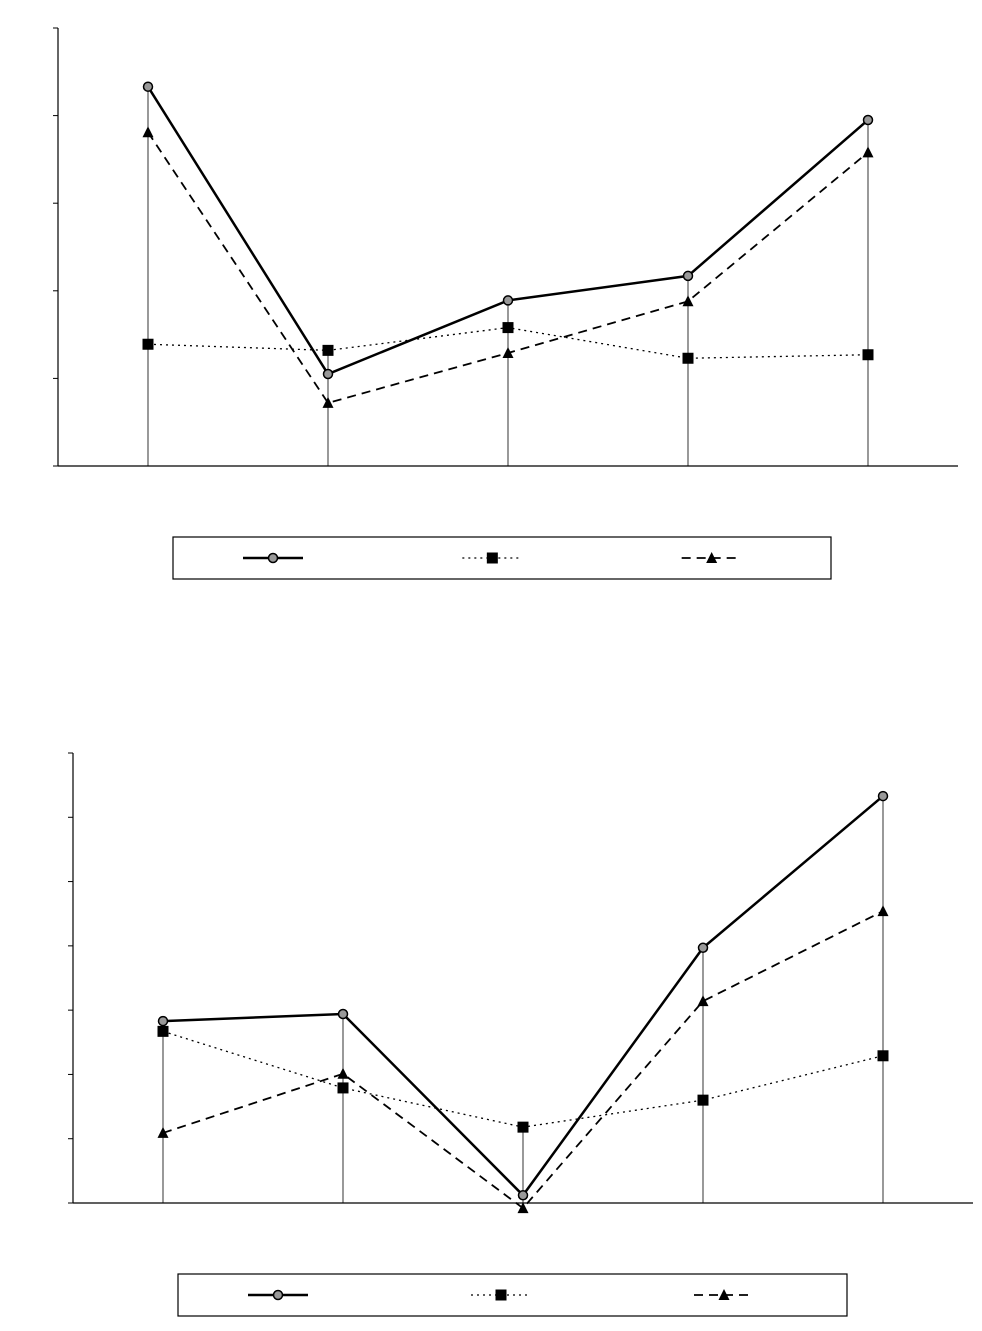 This screenshot has height=1331, width=982. Describe the element at coordinates (523, 1079) in the screenshot. I see `series-line` at that location.